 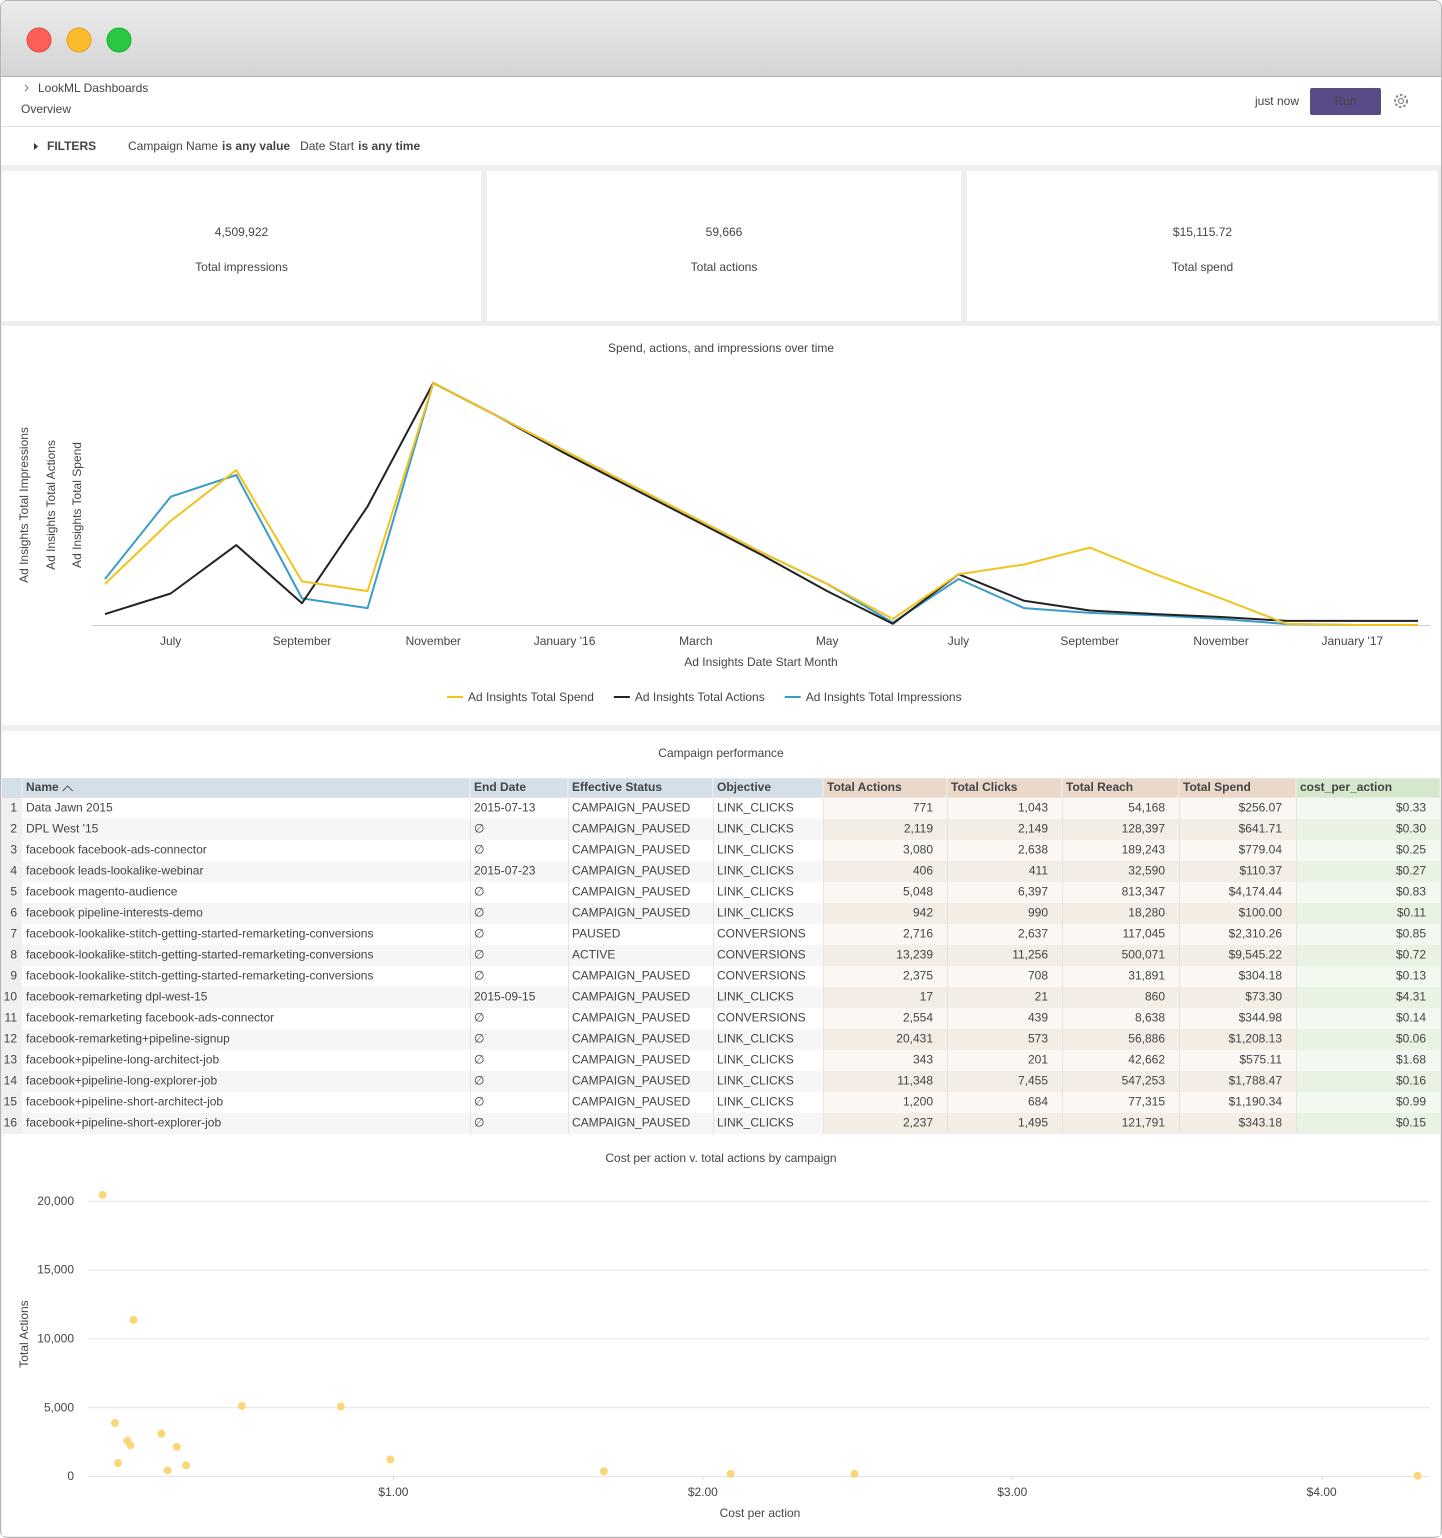 What do you see at coordinates (119, 40) in the screenshot?
I see `zoom-button` at bounding box center [119, 40].